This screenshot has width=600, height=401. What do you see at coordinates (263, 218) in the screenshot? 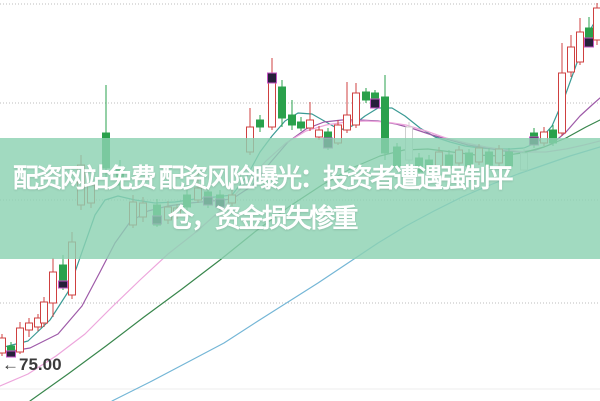
I see `headline-line-2: 仓，资金损失惨重` at bounding box center [263, 218].